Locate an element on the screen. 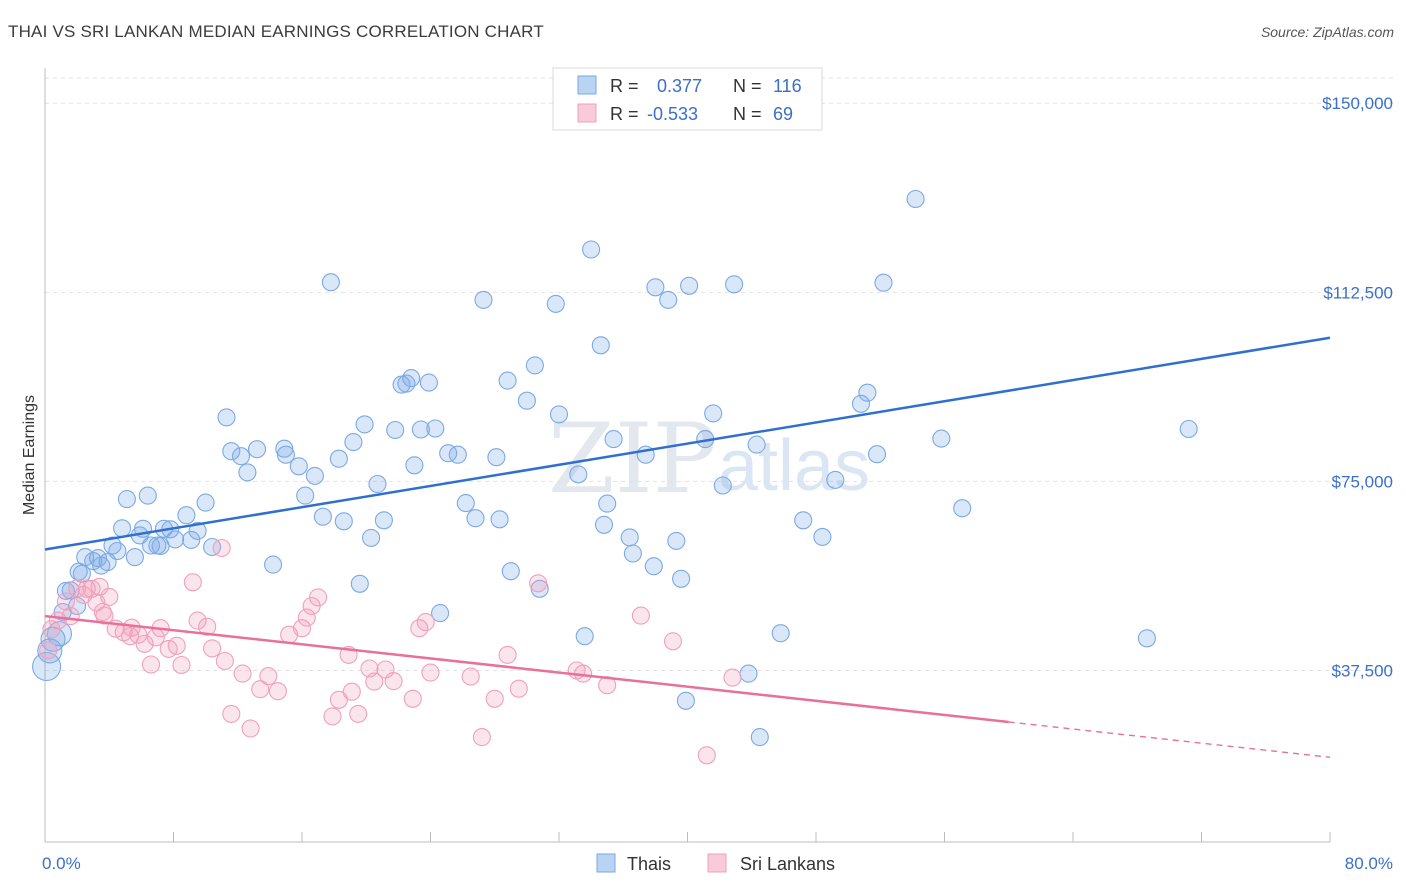 The height and width of the screenshot is (892, 1406). legend-swatch-thais is located at coordinates (587, 85).